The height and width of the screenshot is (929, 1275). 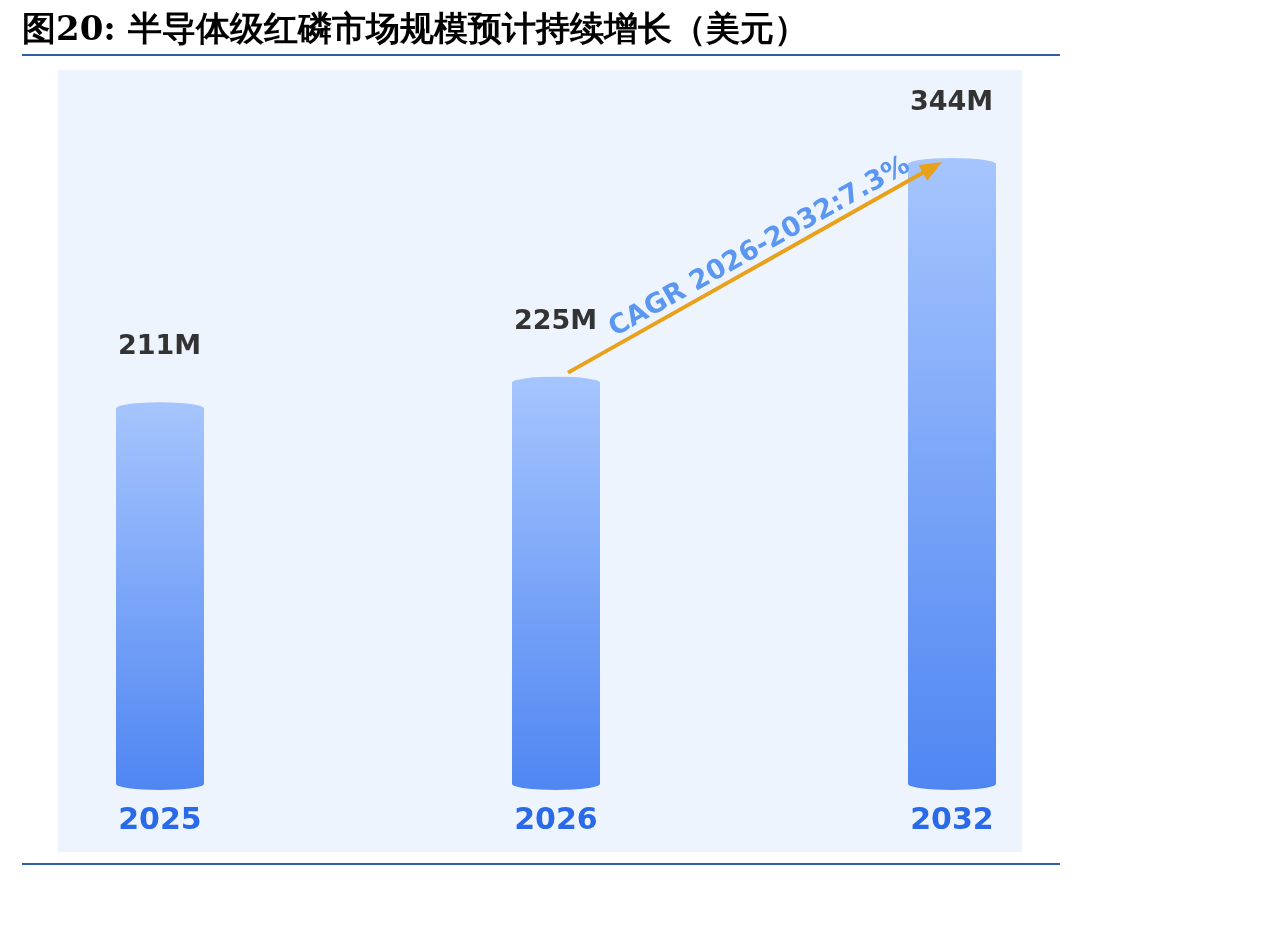 I want to click on chart-title: 图20: 半导体级红磷市场规模预计持续增长（美元）, so click(x=415, y=28).